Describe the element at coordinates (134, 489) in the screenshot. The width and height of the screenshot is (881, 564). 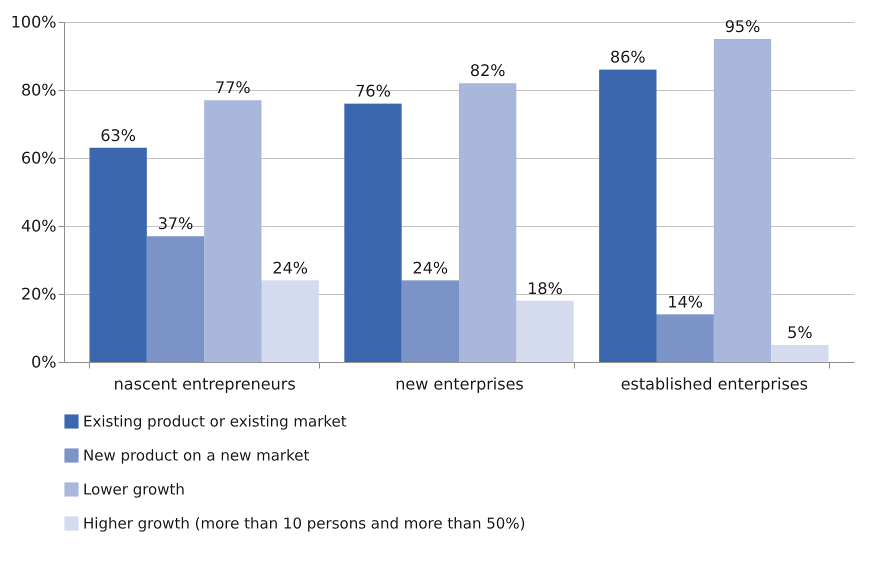
I see `legend-label: Lower growth` at that location.